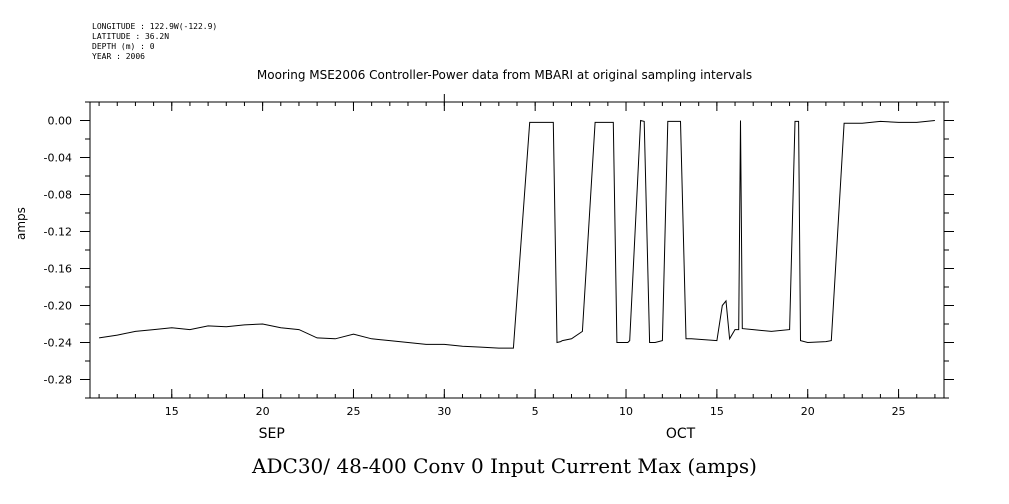 The image size is (1009, 504). I want to click on y-tick-label: -0.24, so click(58, 343).